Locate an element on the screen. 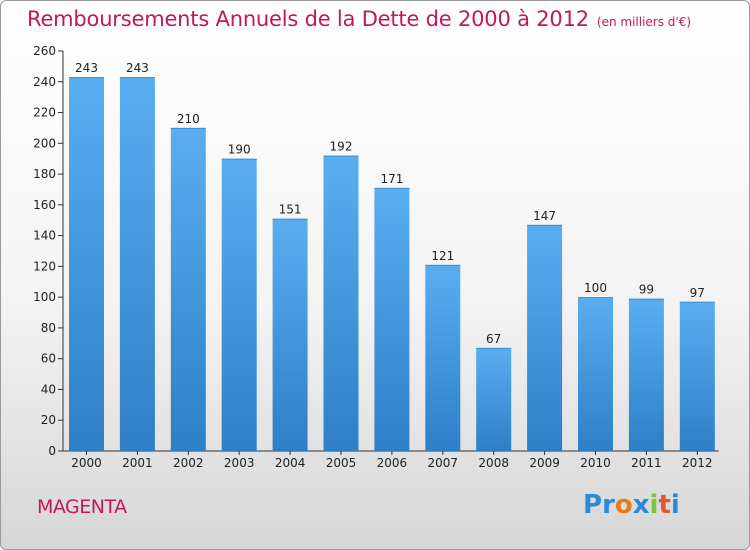  x-tick-label-2007: 2007 is located at coordinates (443, 463).